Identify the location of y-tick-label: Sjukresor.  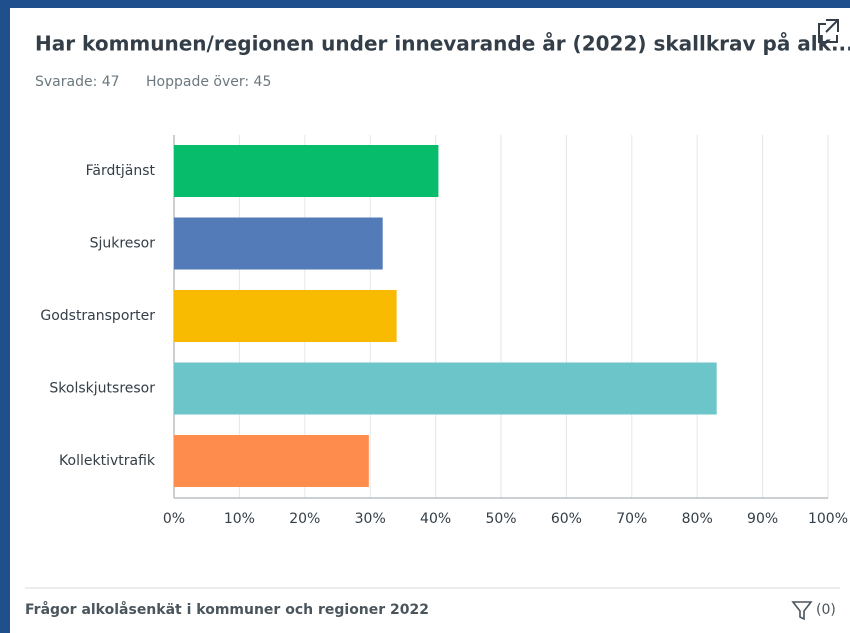
(123, 244).